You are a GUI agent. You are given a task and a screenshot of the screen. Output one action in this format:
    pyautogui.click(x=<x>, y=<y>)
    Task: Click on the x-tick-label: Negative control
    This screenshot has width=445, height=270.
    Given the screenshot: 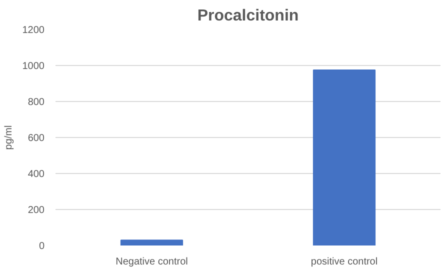 What is the action you would take?
    pyautogui.click(x=152, y=262)
    